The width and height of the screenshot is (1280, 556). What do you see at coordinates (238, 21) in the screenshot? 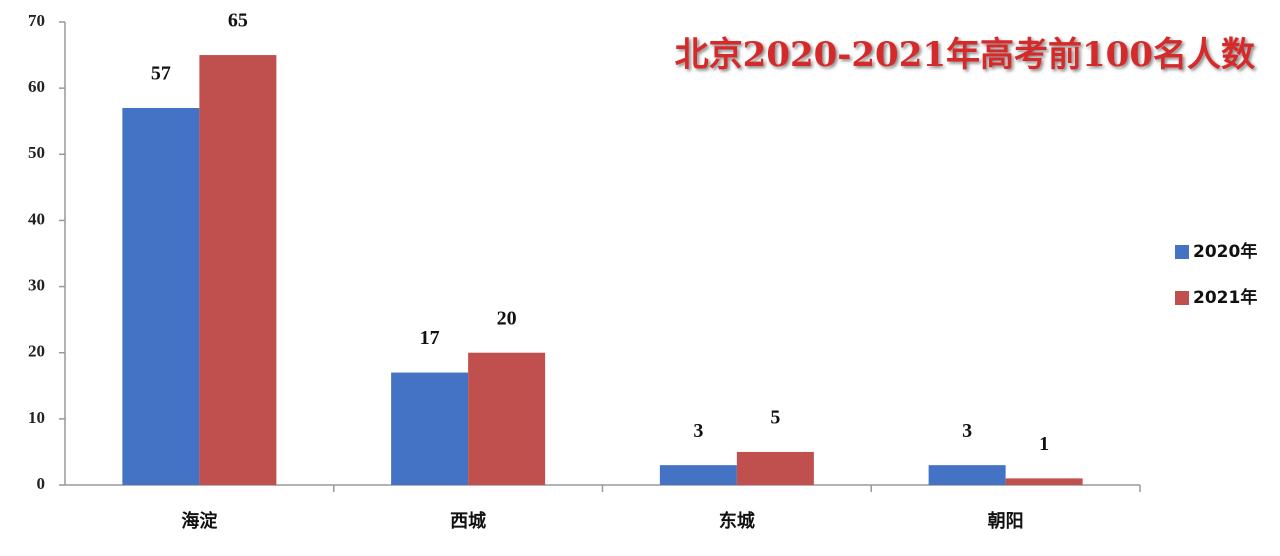
I see `value-label: 65` at bounding box center [238, 21].